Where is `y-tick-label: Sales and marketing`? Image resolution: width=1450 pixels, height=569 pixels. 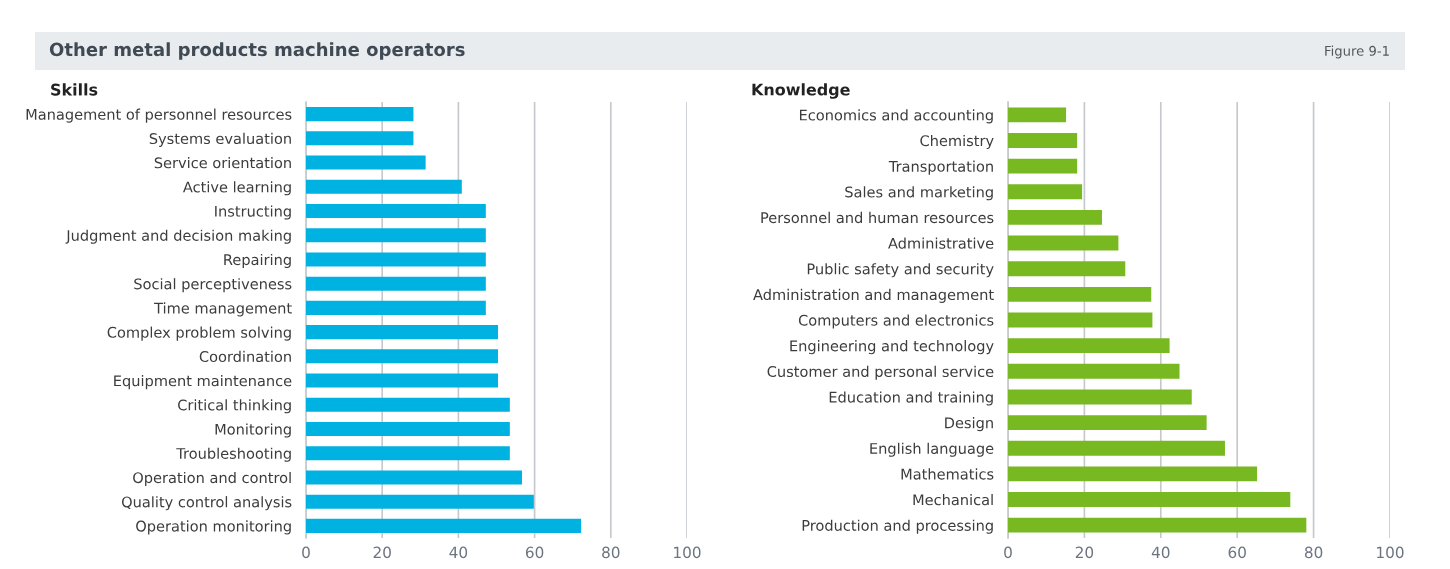
y-tick-label: Sales and marketing is located at coordinates (919, 193).